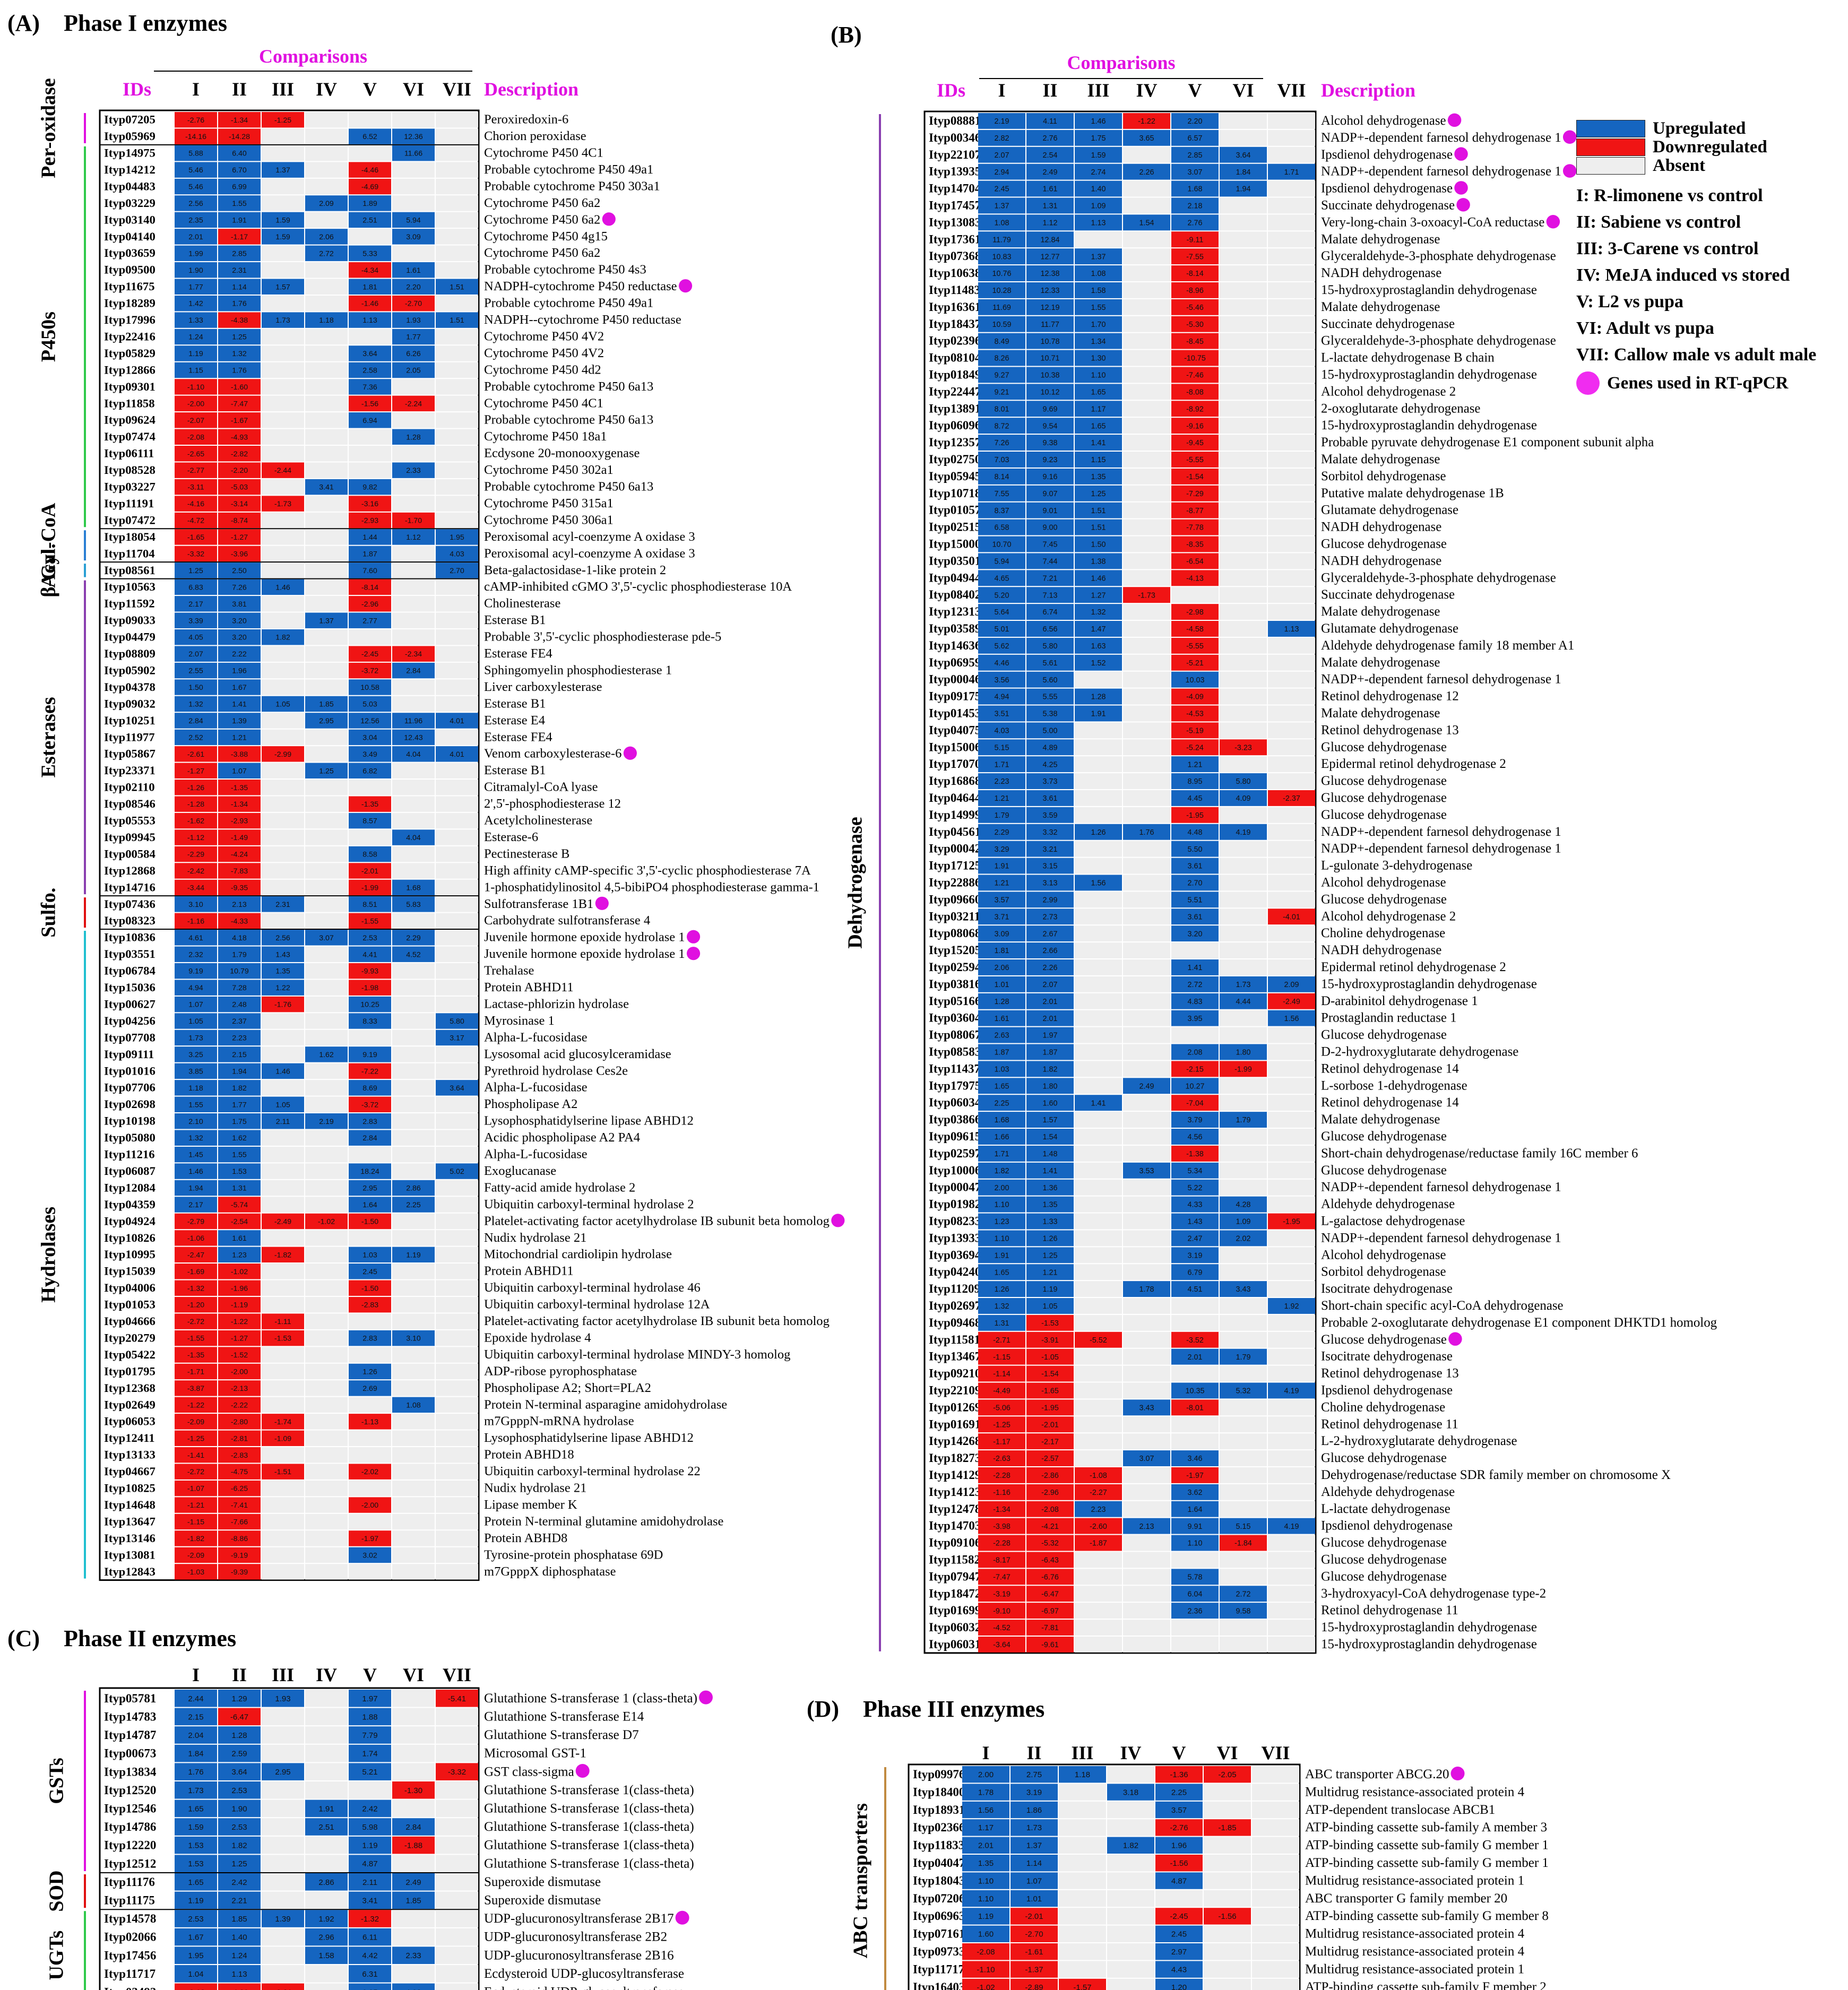  Describe the element at coordinates (282, 1471) in the screenshot. I see `cell-value: -1.51` at that location.